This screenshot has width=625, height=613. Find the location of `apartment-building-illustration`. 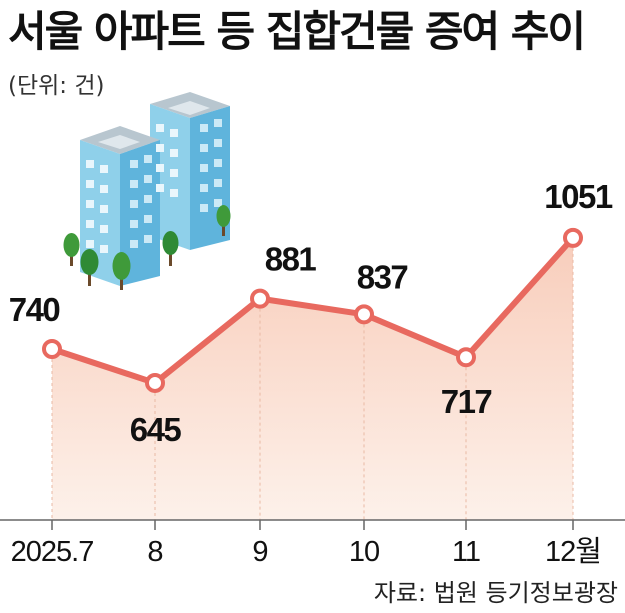

apartment-building-illustration is located at coordinates (147, 191).